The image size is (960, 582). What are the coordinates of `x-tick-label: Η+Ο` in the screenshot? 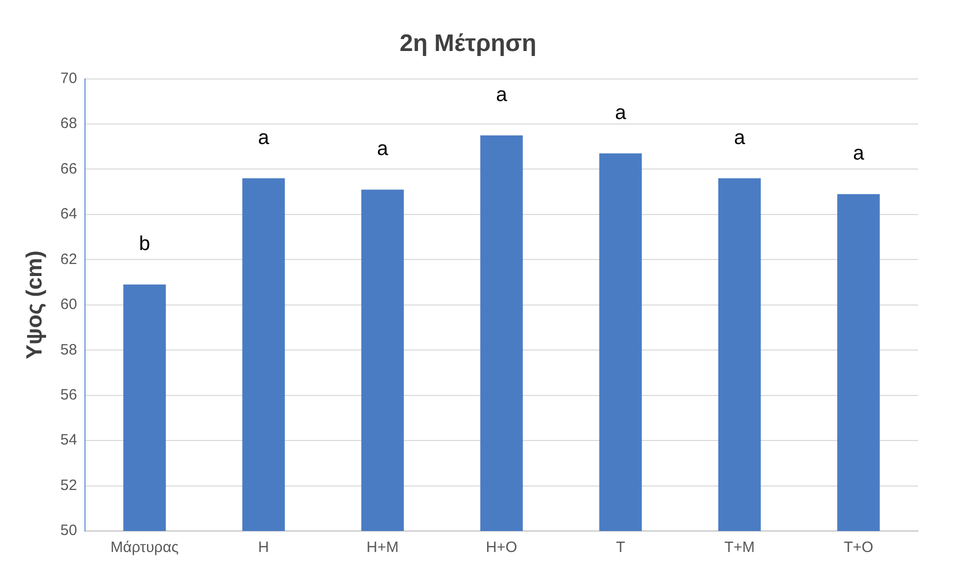 It's located at (502, 547).